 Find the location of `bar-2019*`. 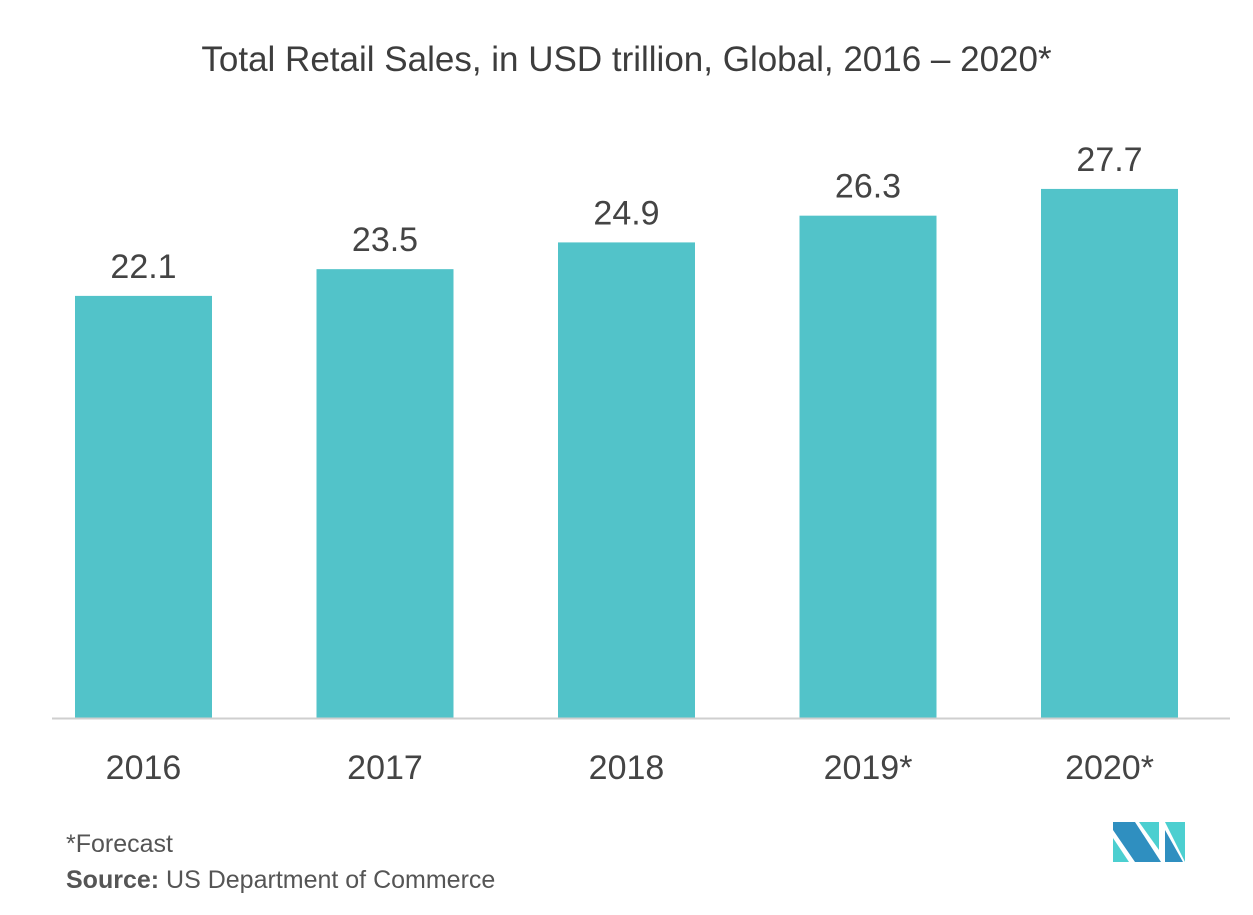

bar-2019* is located at coordinates (868, 467).